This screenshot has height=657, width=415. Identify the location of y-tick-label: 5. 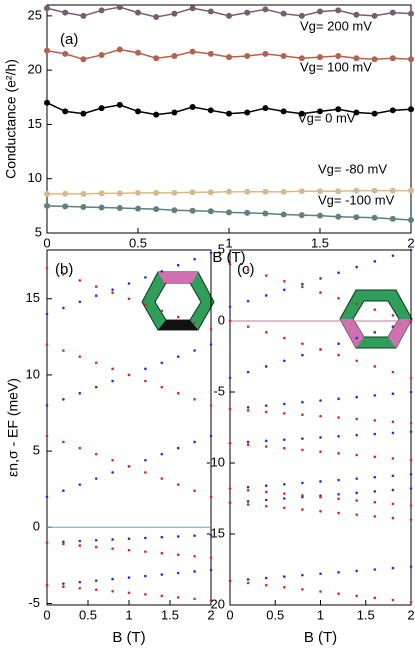
(36, 450).